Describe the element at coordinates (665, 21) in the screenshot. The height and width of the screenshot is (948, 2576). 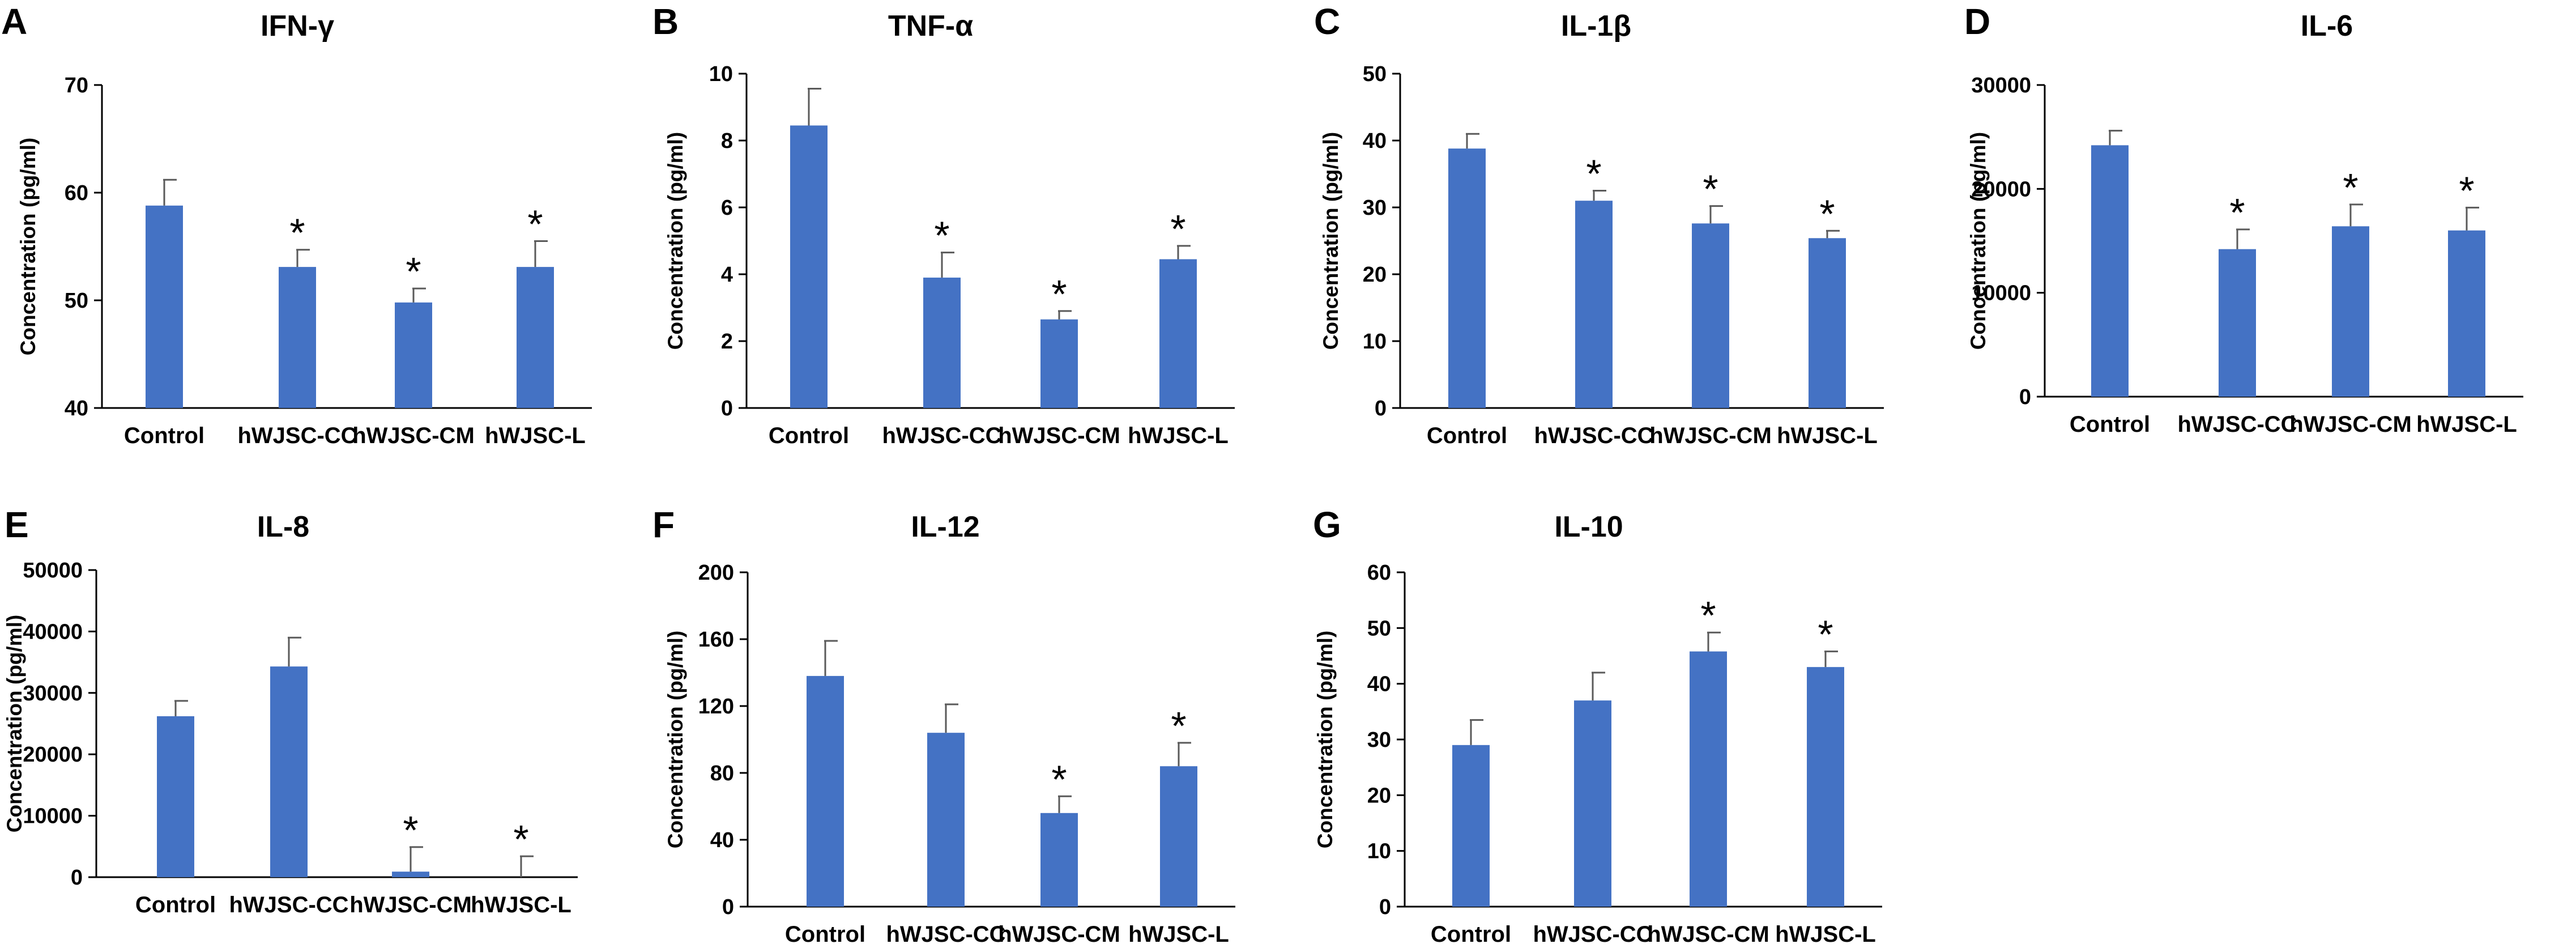
I see `panel-letter-b: B` at that location.